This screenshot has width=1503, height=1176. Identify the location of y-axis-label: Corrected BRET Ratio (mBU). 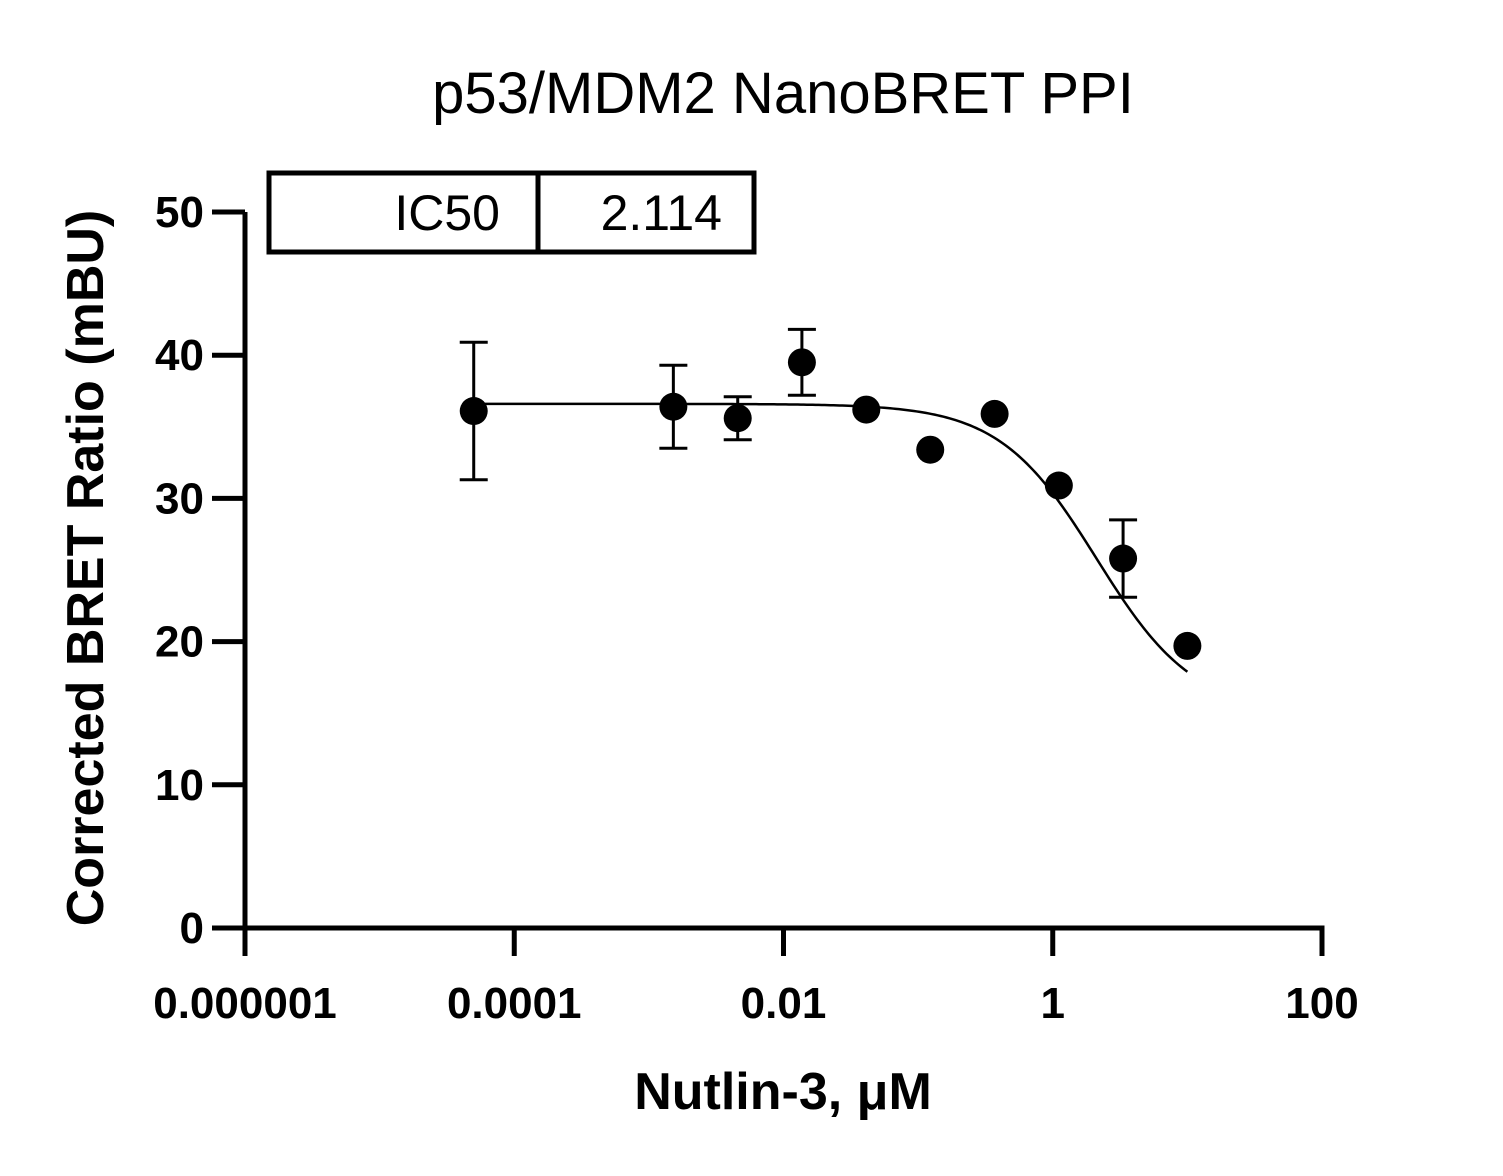
(86, 568).